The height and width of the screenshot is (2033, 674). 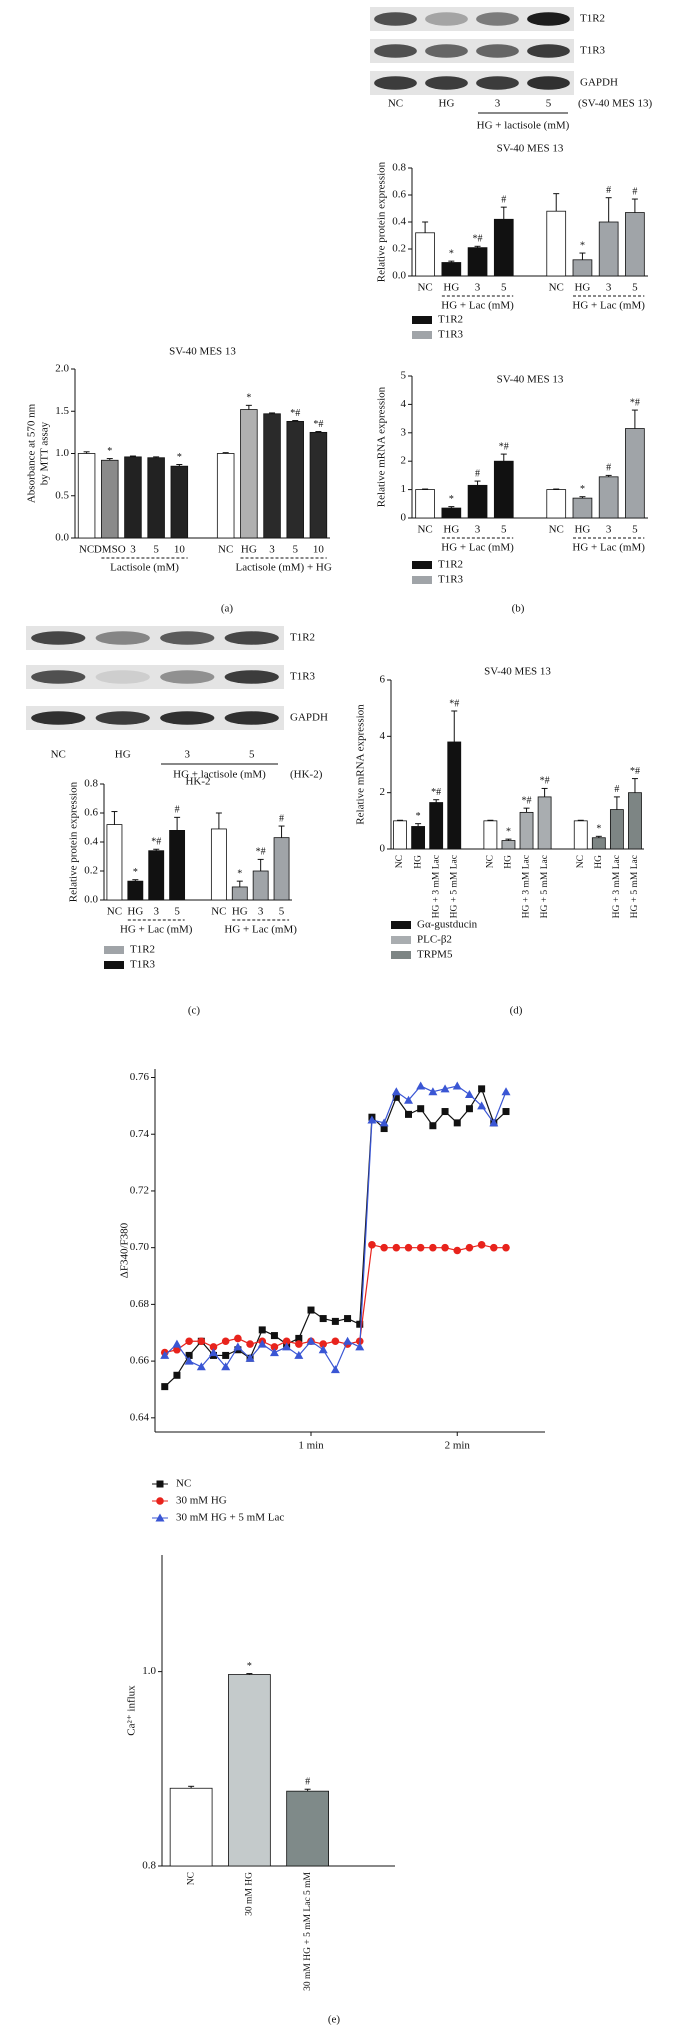 I want to click on y-tick-label: 0.6, so click(x=91, y=813).